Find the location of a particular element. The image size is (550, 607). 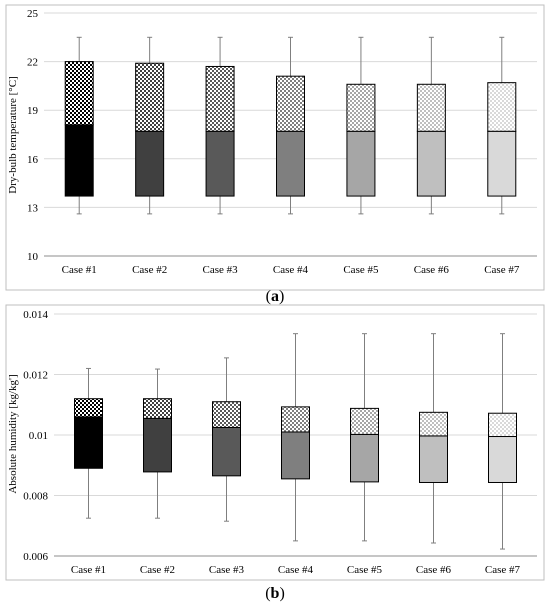

y-tick-label-b: 0.008 is located at coordinates (35, 497).